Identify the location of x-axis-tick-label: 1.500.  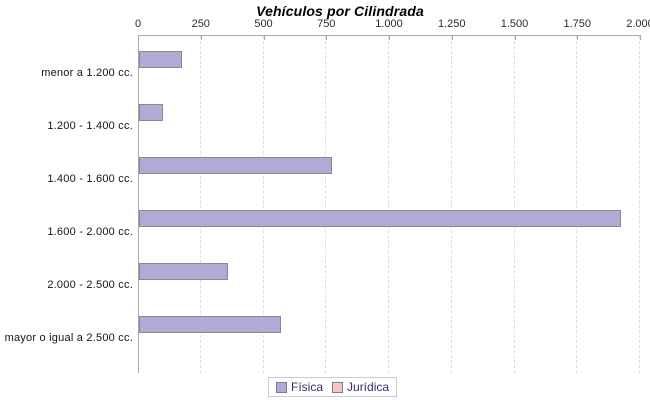
(514, 24).